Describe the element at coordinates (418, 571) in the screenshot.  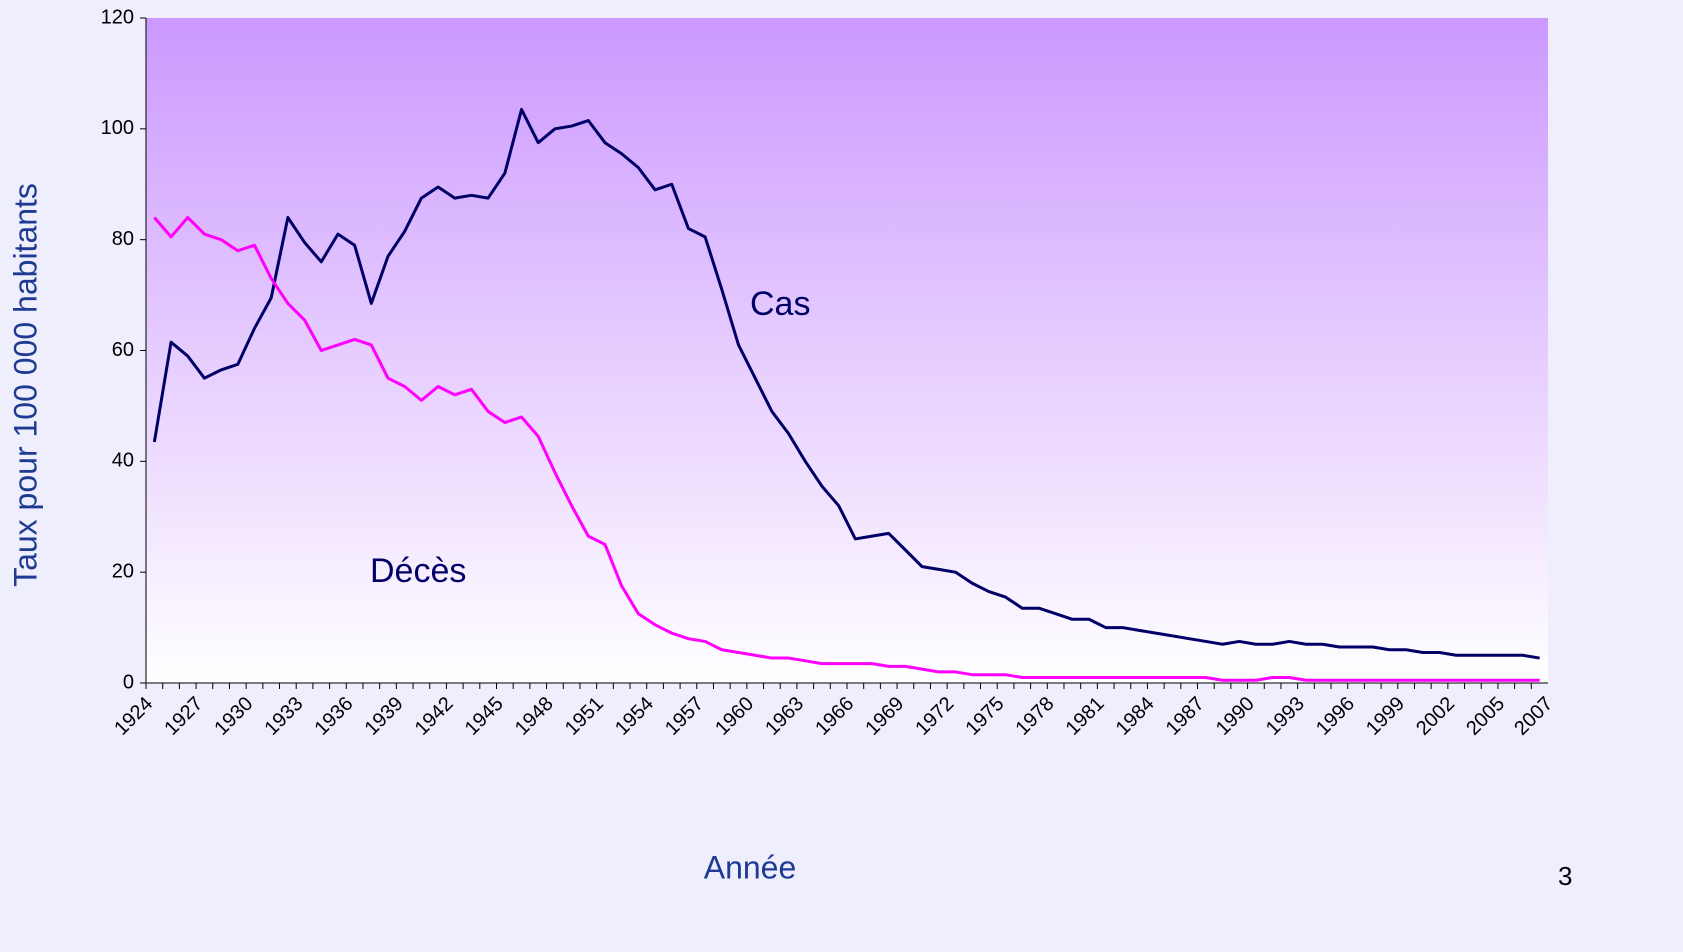
I see `annotation: Décès` at that location.